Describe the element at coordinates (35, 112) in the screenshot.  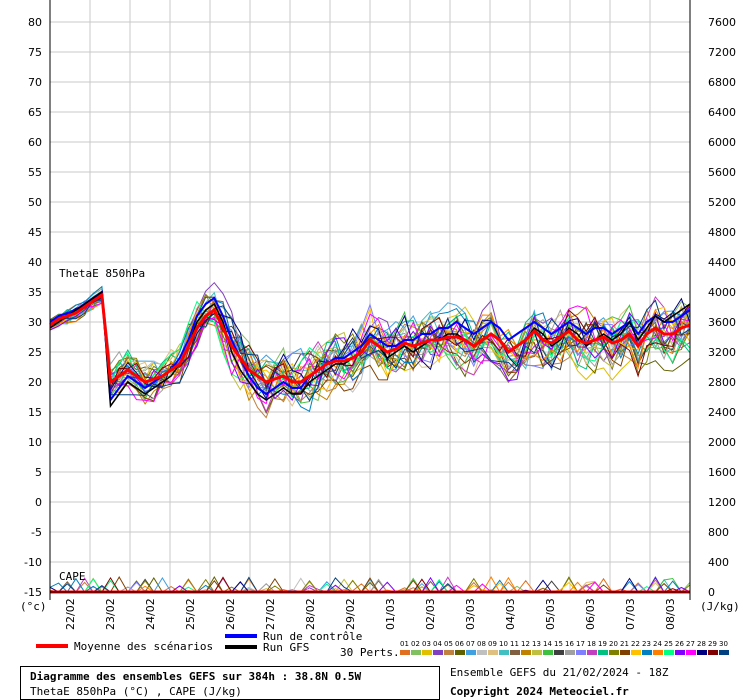
I see `left-tick-label: 65` at that location.